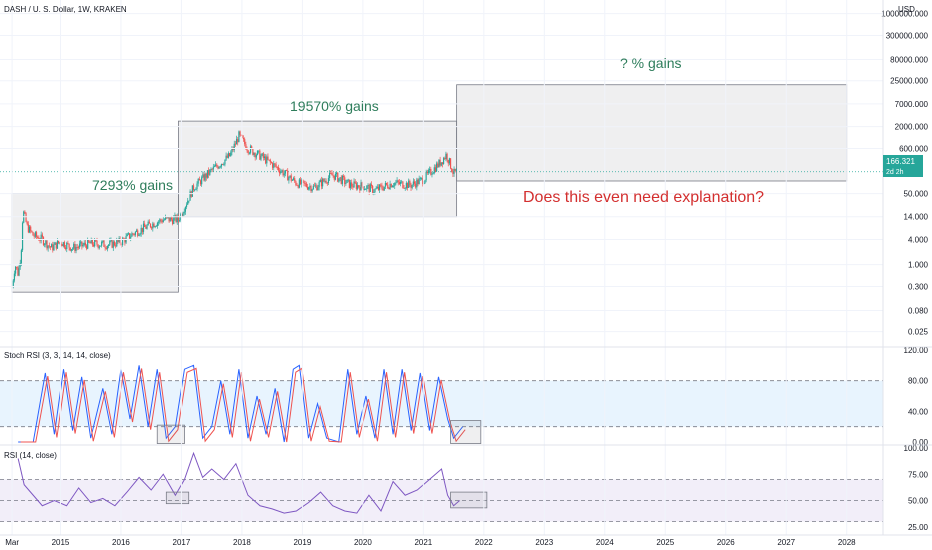  What do you see at coordinates (302, 542) in the screenshot?
I see `time-tick-2019: 2019` at bounding box center [302, 542].